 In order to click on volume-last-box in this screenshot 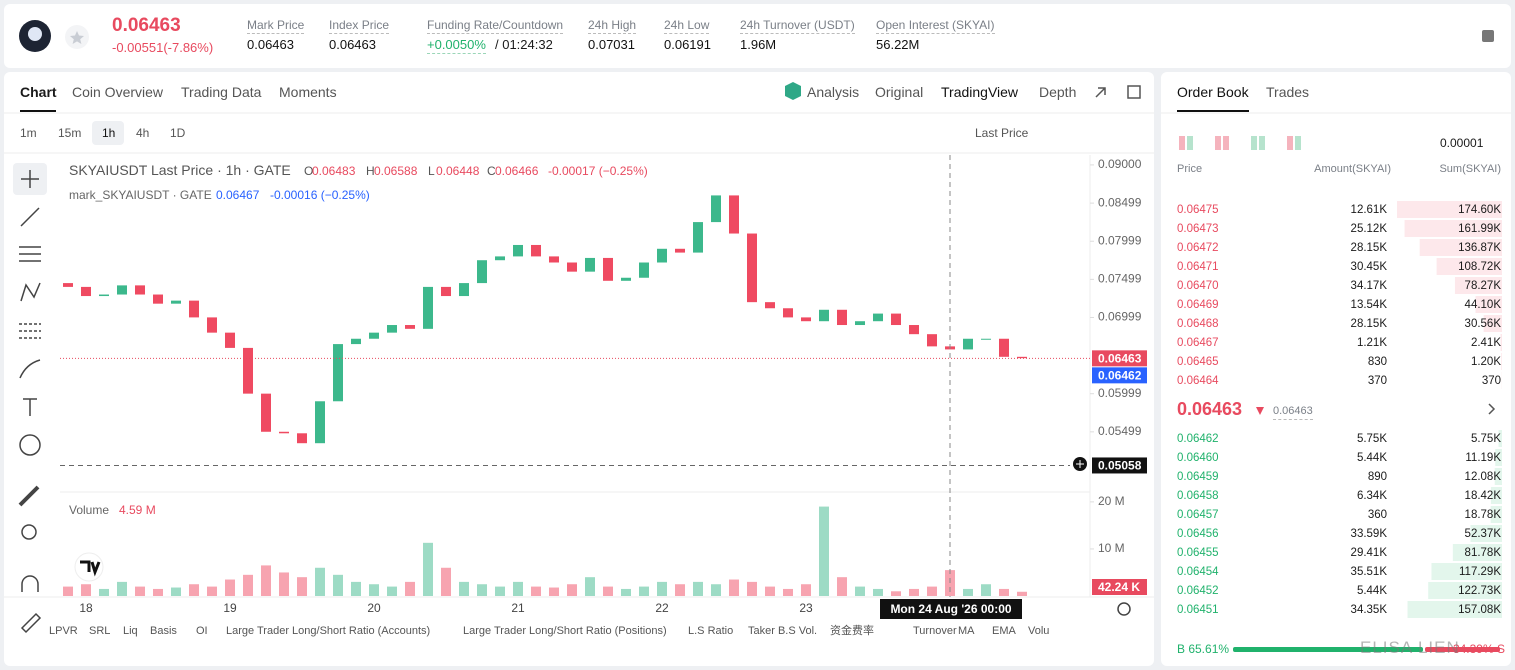, I will do `click(1119, 587)`.